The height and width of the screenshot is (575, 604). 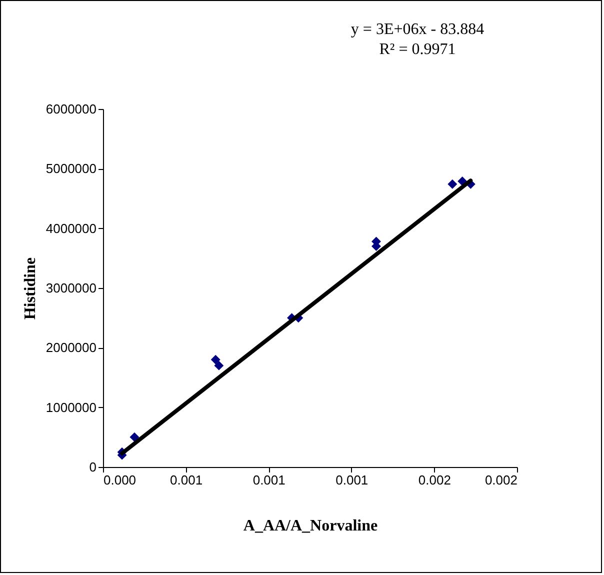 What do you see at coordinates (71, 348) in the screenshot?
I see `y-tick-label: 2000000` at bounding box center [71, 348].